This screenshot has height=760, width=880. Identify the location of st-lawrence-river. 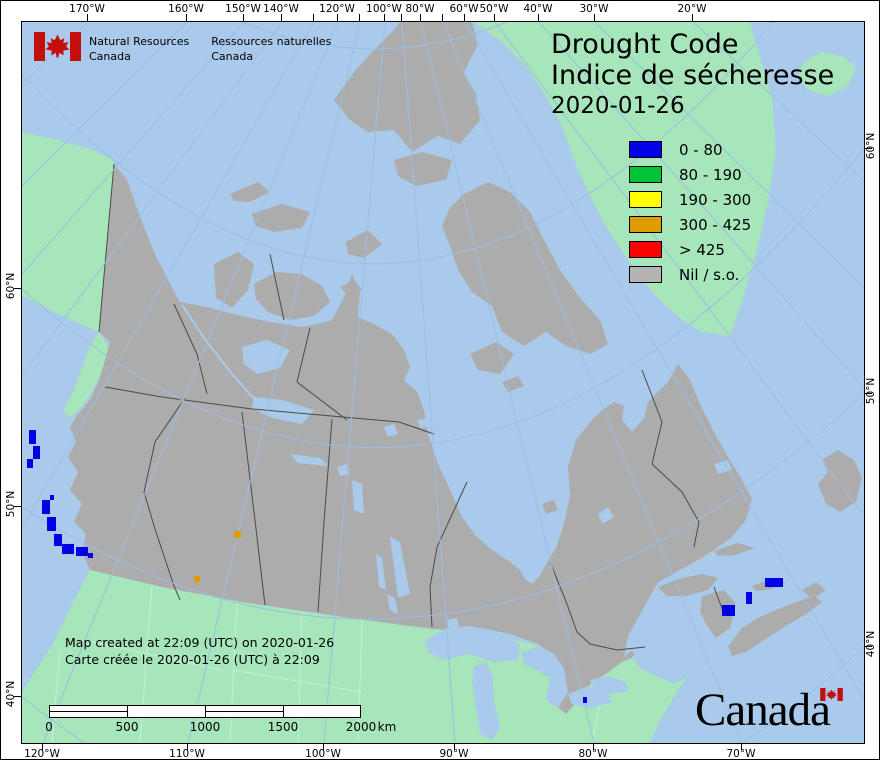
(647, 616).